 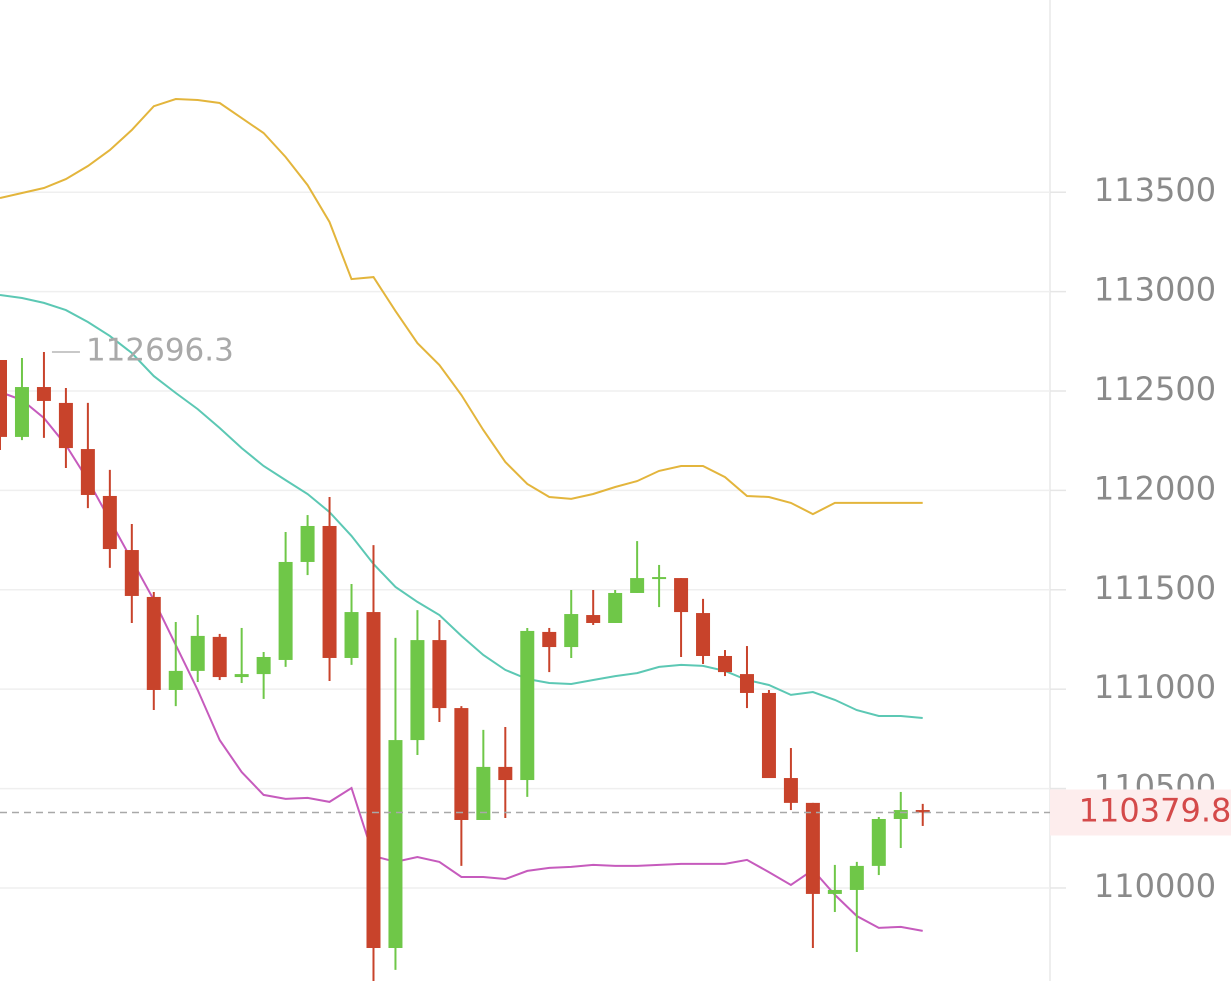 I want to click on y-tick-label: 112000, so click(x=1155, y=488).